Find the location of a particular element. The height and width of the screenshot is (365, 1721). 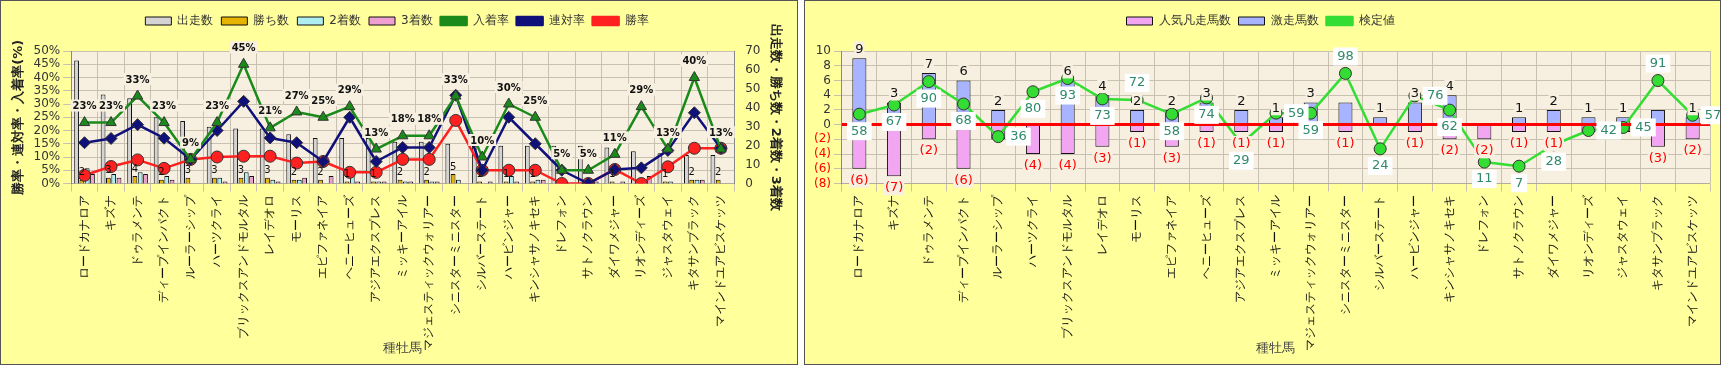

y-tick-label: 45% is located at coordinates (47, 63).